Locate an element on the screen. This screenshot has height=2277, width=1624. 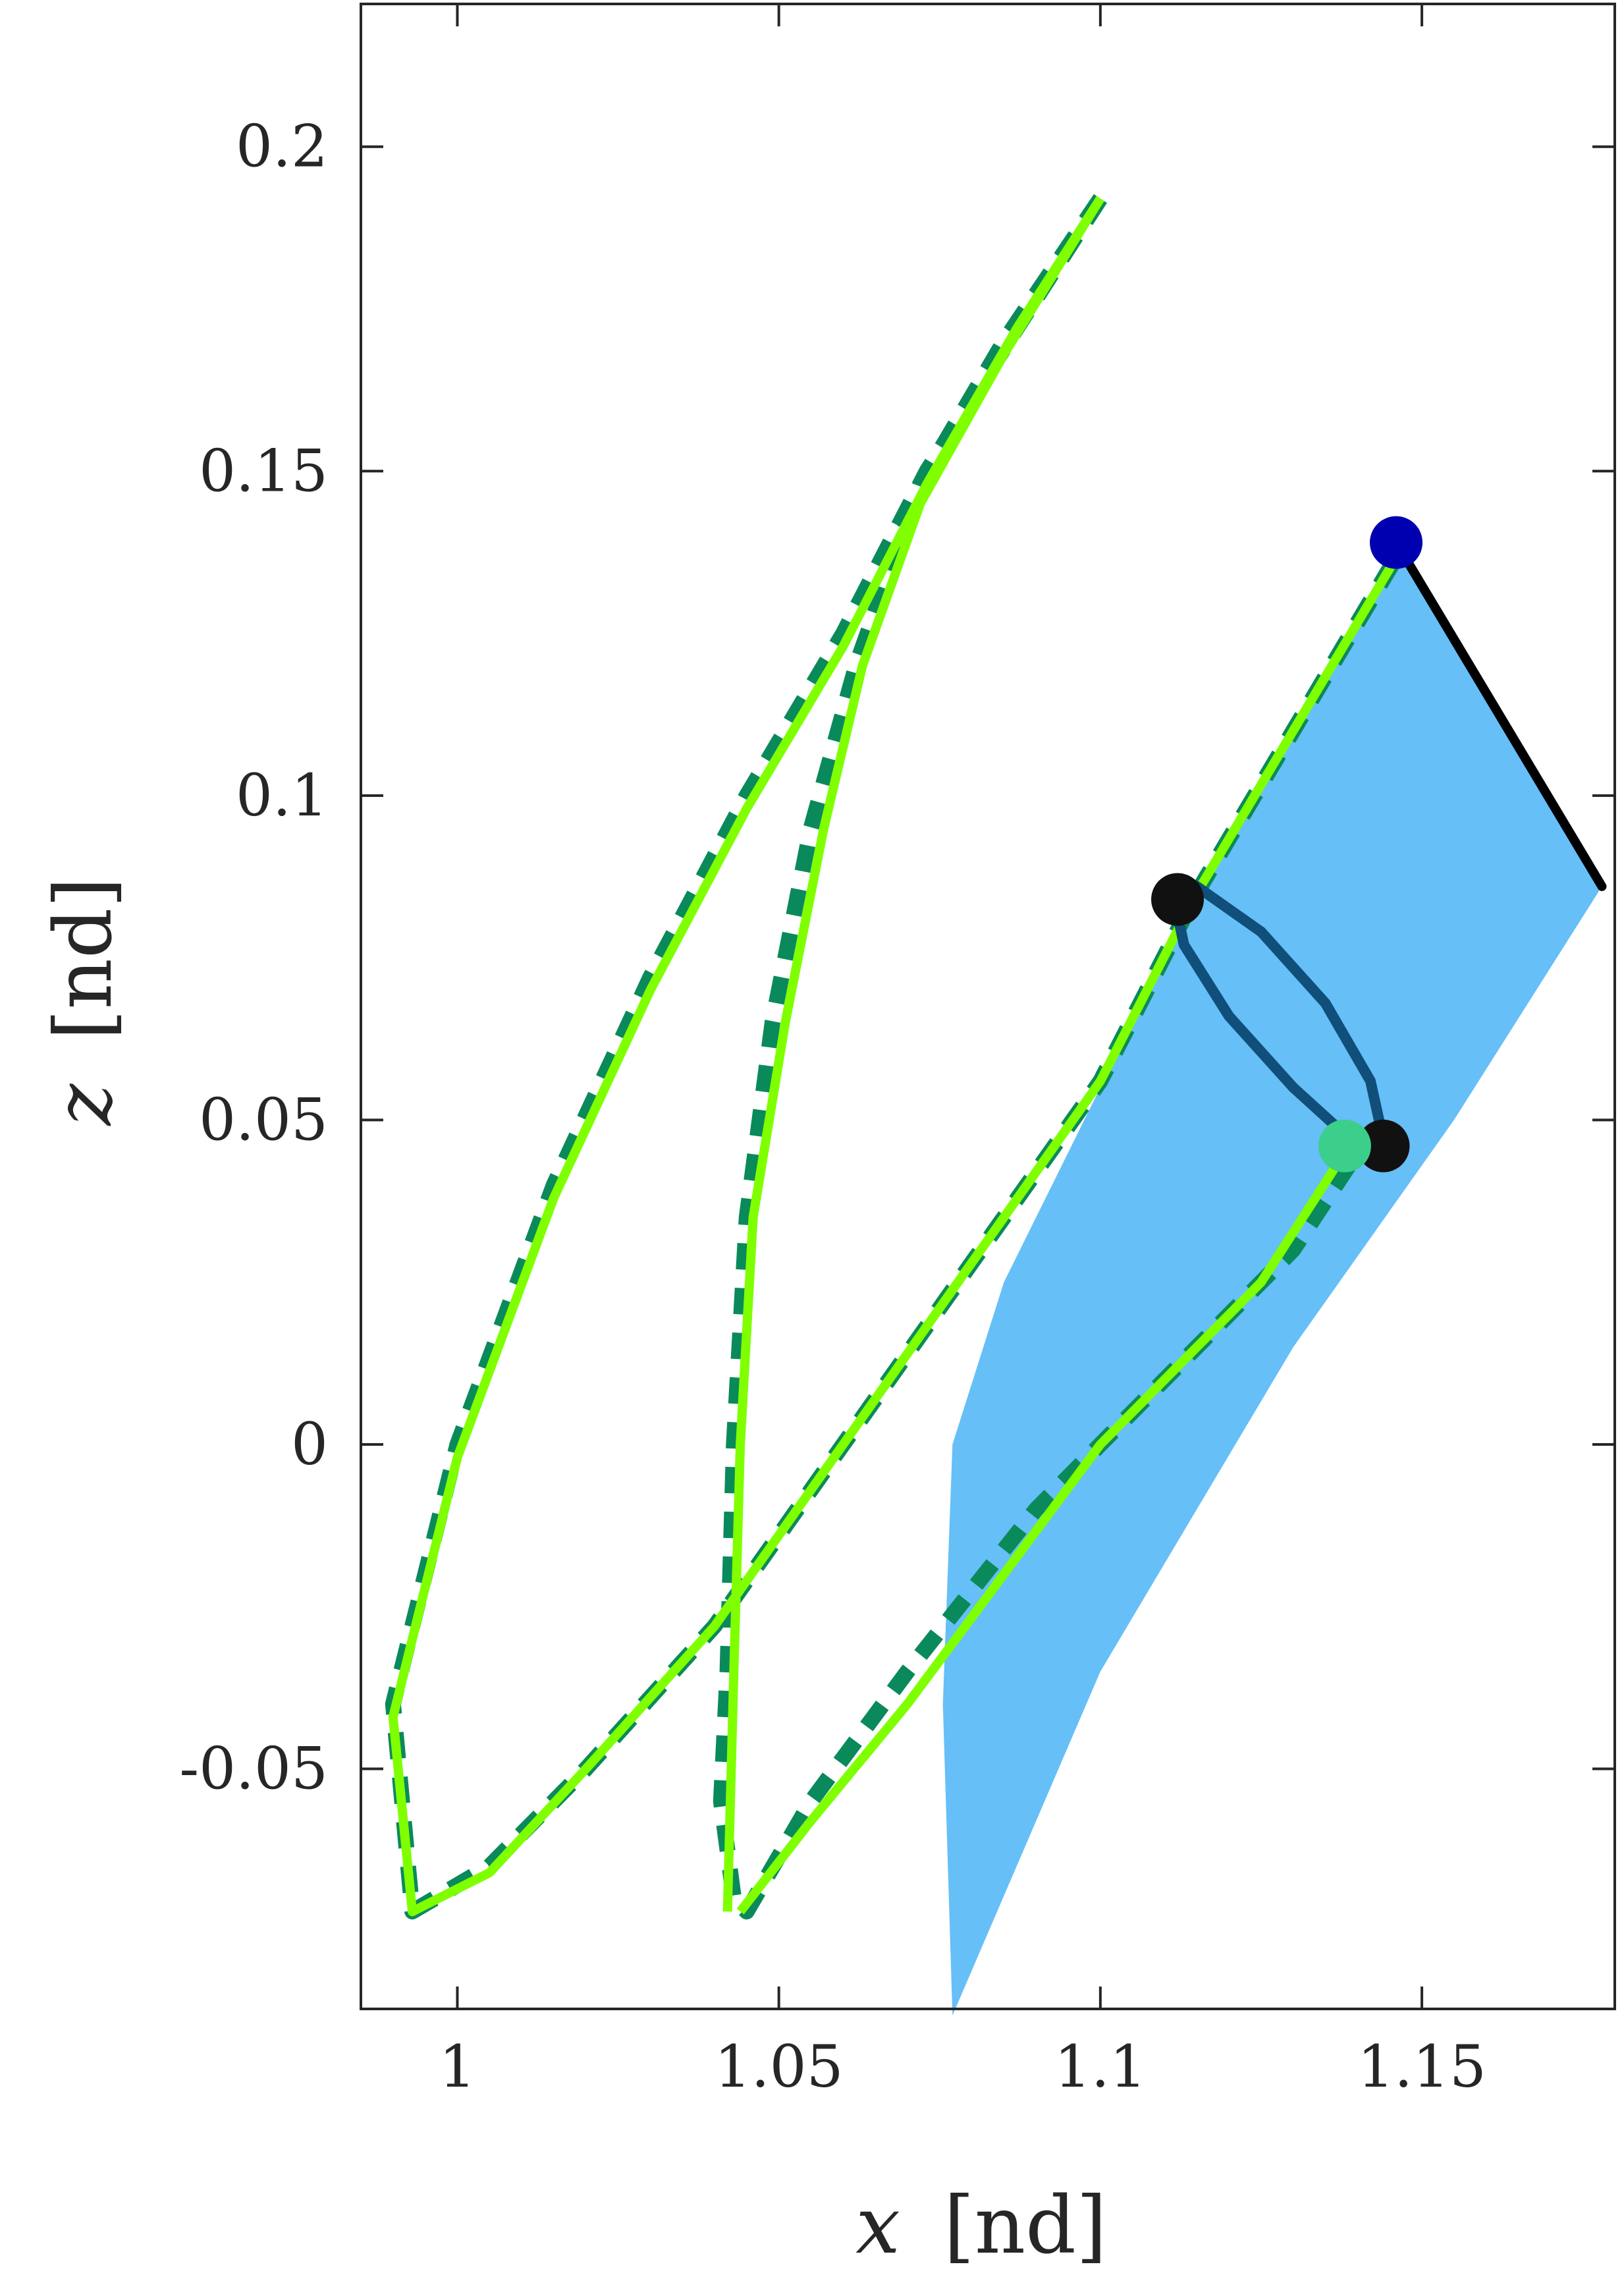
y-tick-label: -0.05 is located at coordinates (253, 1769).